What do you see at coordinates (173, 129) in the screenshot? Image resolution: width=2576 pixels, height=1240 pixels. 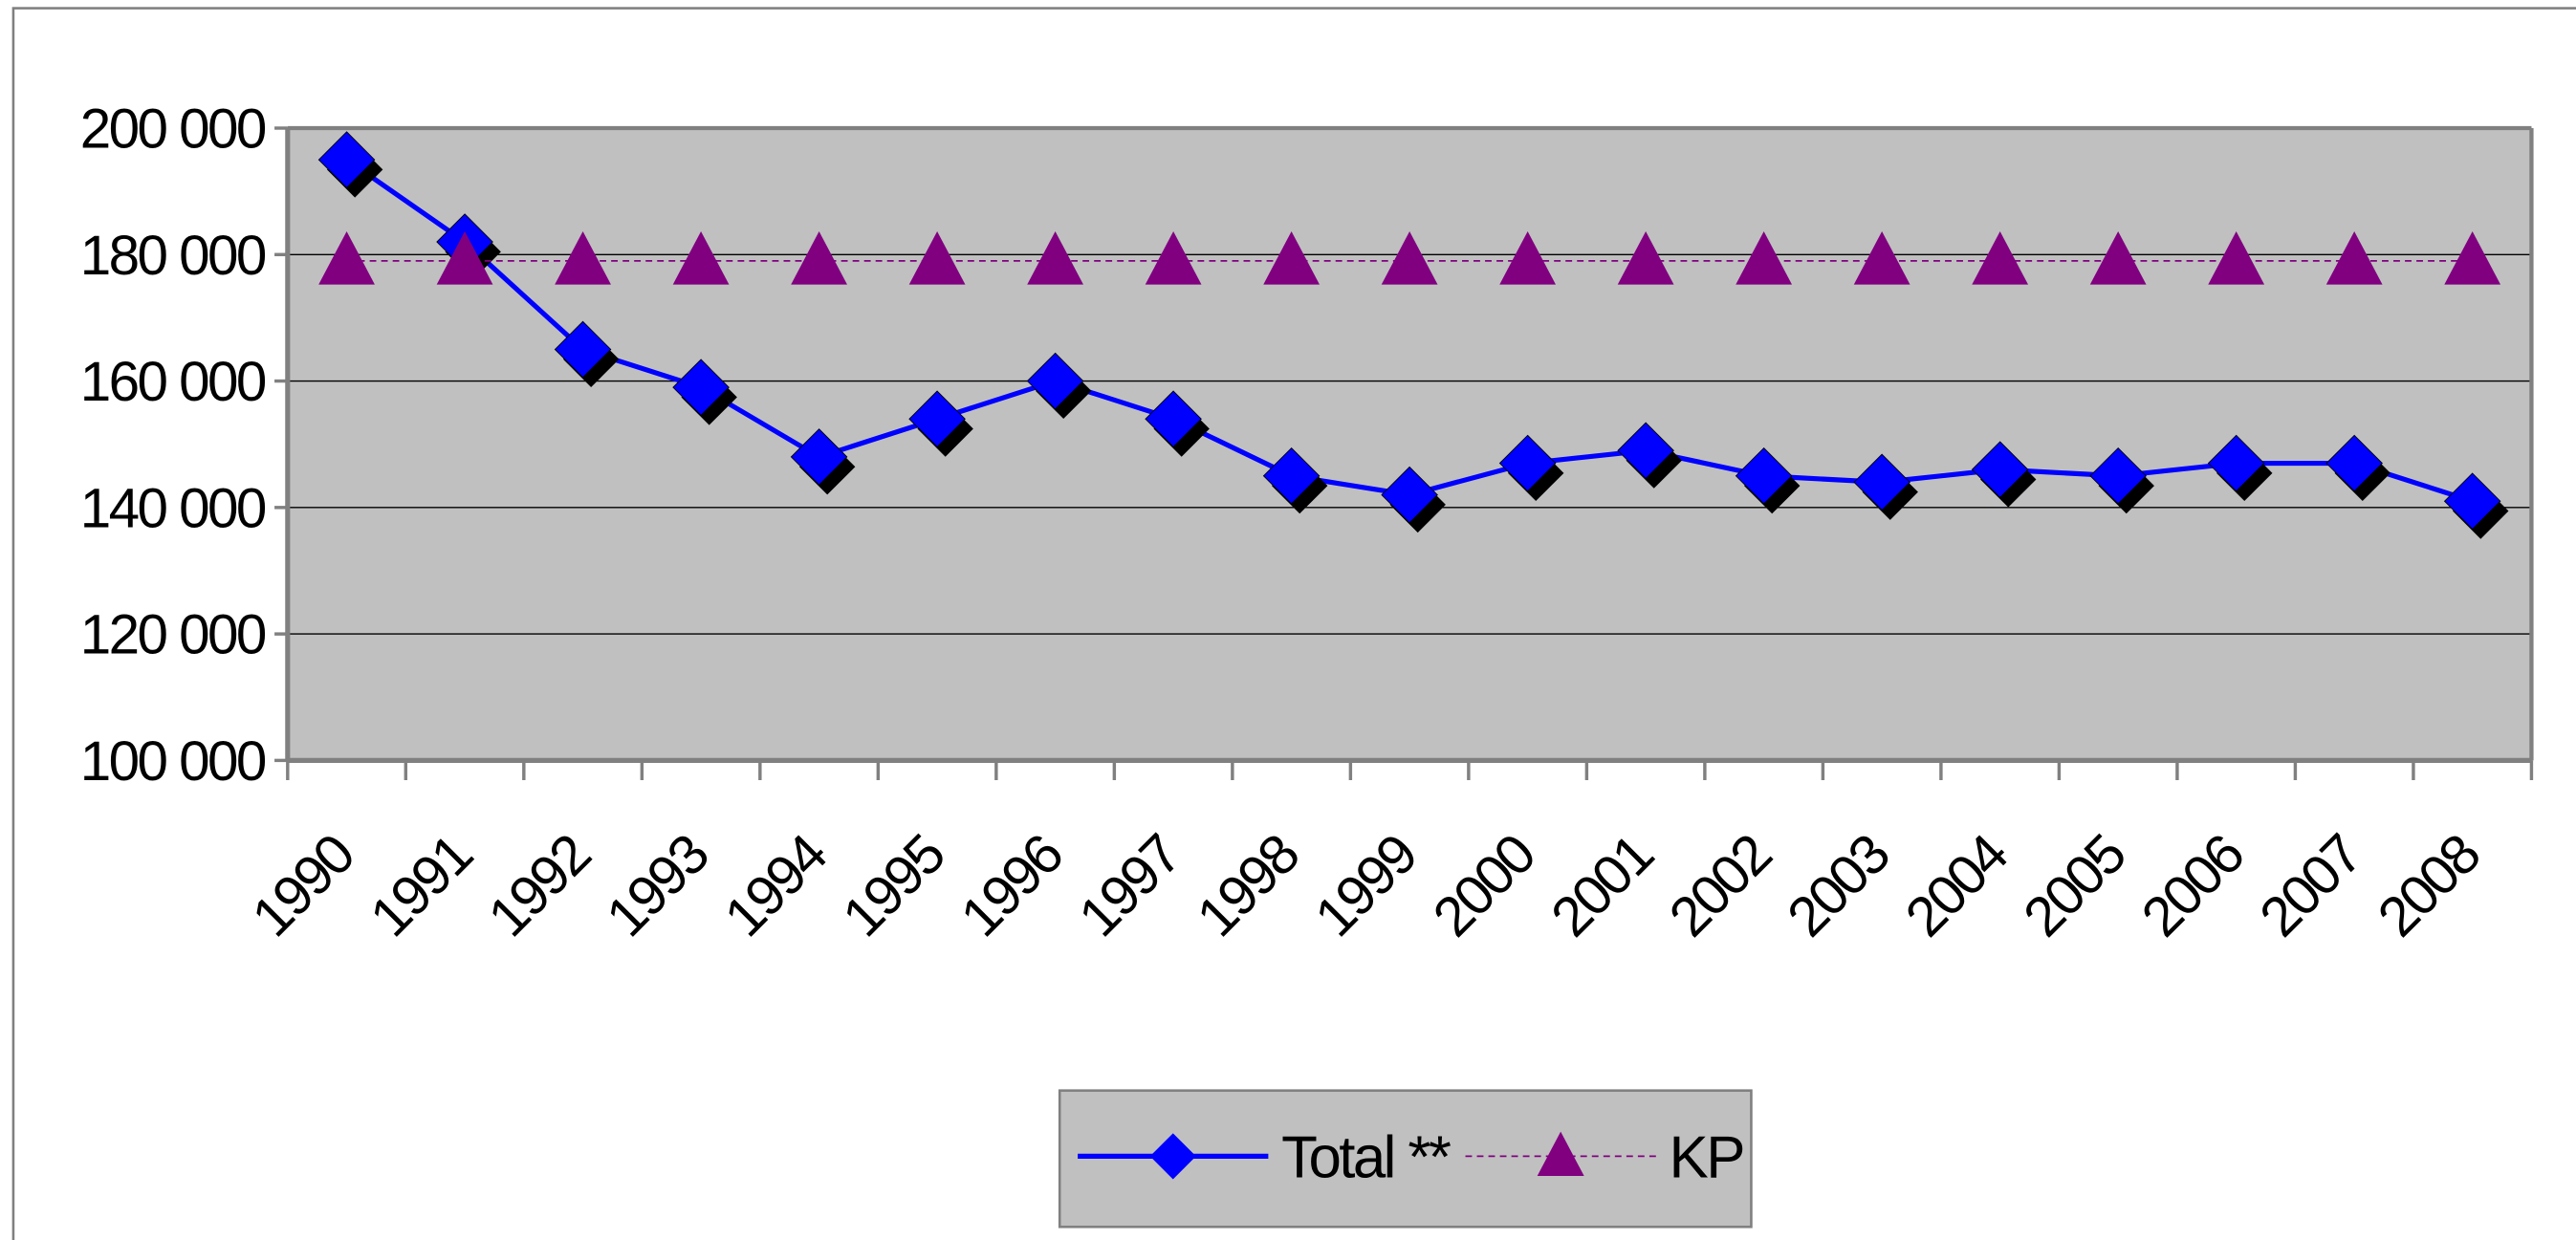 I see `y-tick-label: 200 000` at bounding box center [173, 129].